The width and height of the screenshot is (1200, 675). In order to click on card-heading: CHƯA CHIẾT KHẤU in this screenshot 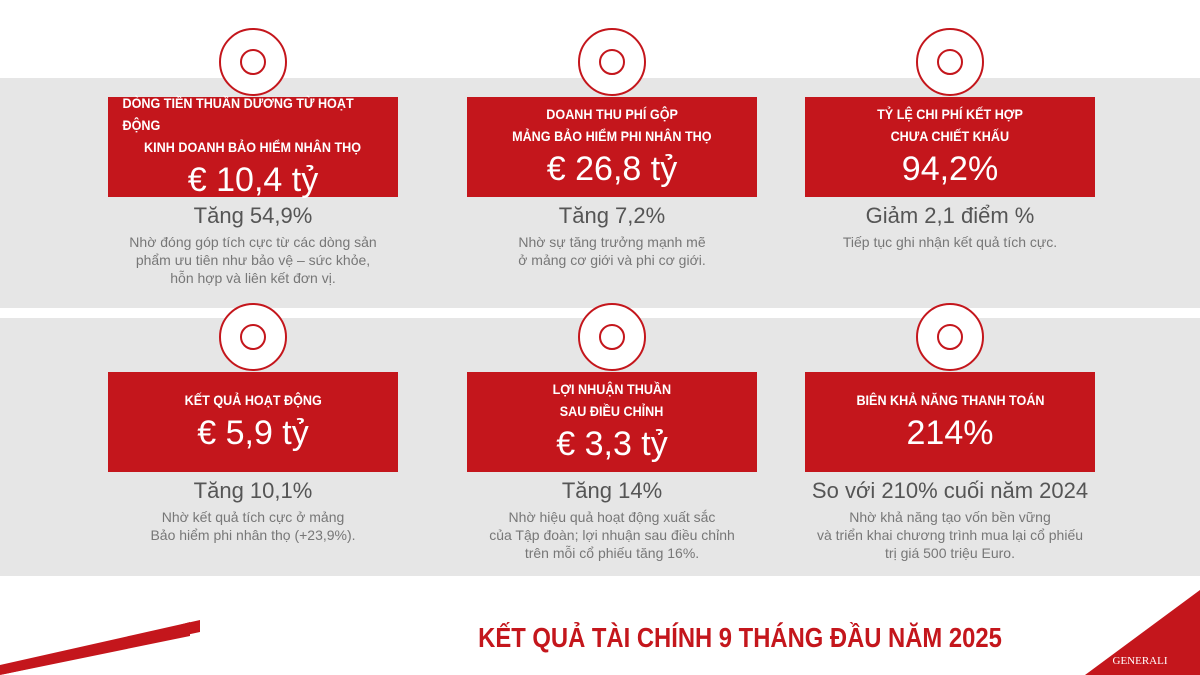, I will do `click(950, 136)`.